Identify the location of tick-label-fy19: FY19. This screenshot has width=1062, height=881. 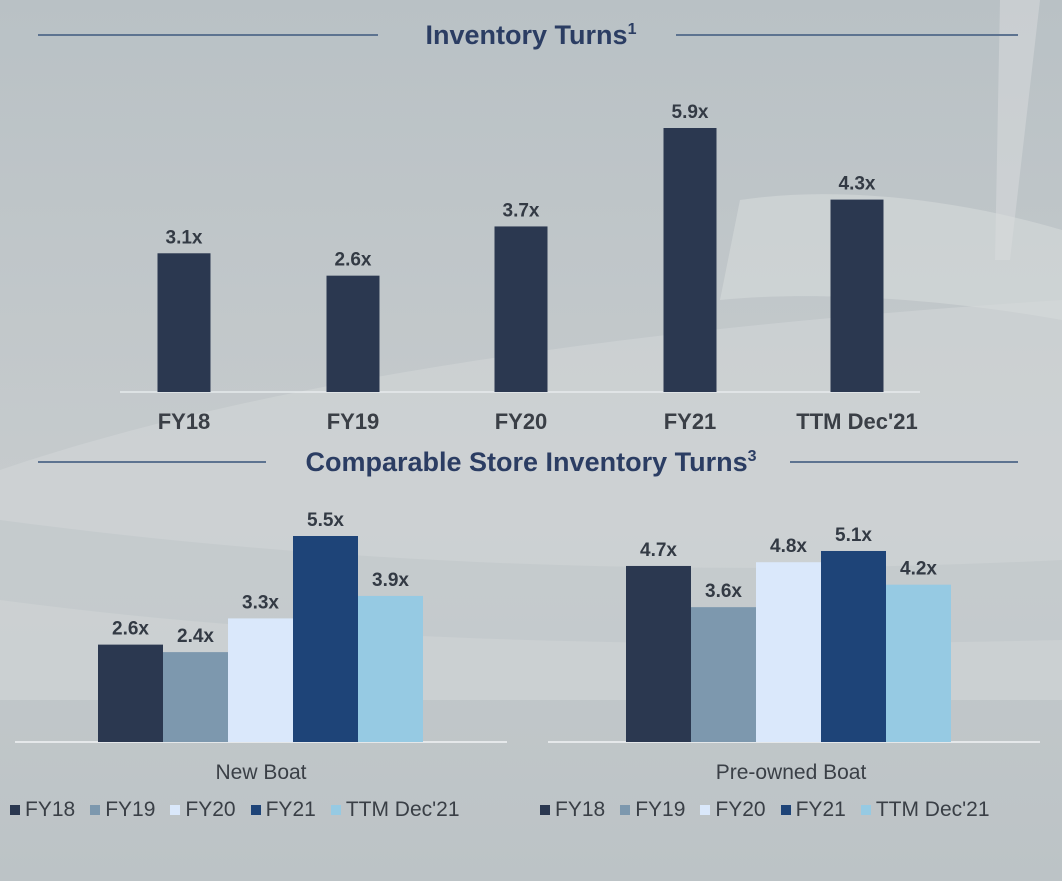
(353, 421).